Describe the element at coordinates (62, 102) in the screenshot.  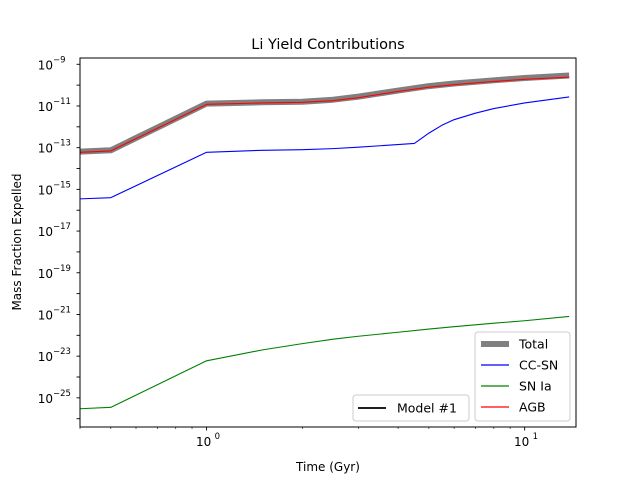
I see `y-tick-exponent: −11` at that location.